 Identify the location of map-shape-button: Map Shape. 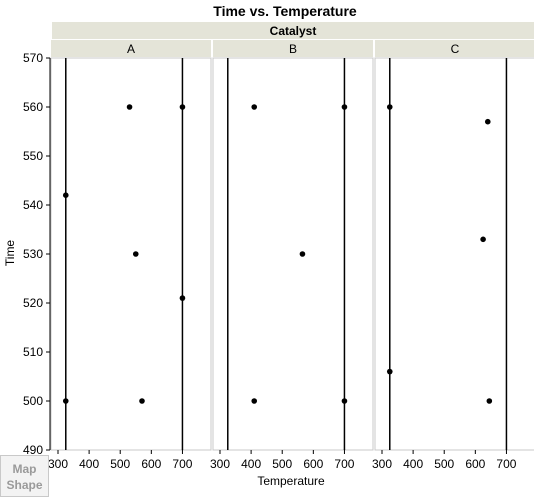
(24, 476).